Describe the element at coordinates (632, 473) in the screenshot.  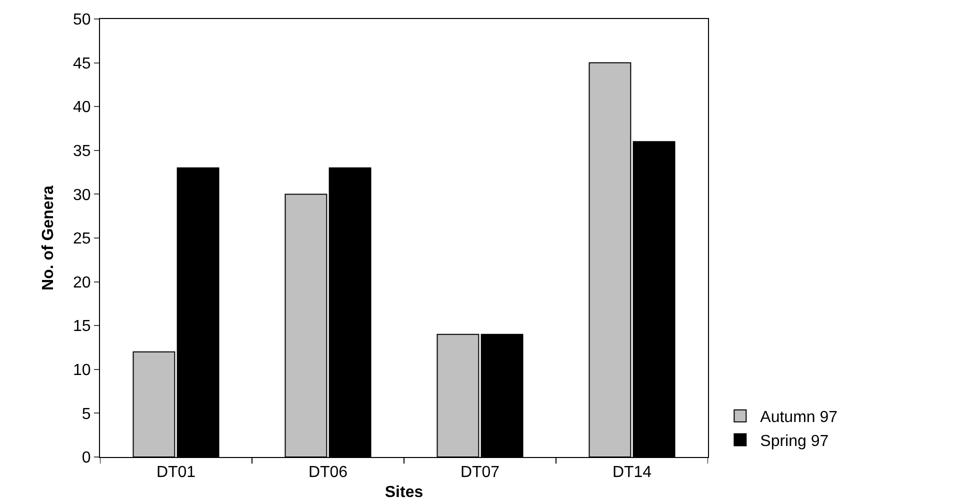
I see `x-tick-label: DT14` at that location.